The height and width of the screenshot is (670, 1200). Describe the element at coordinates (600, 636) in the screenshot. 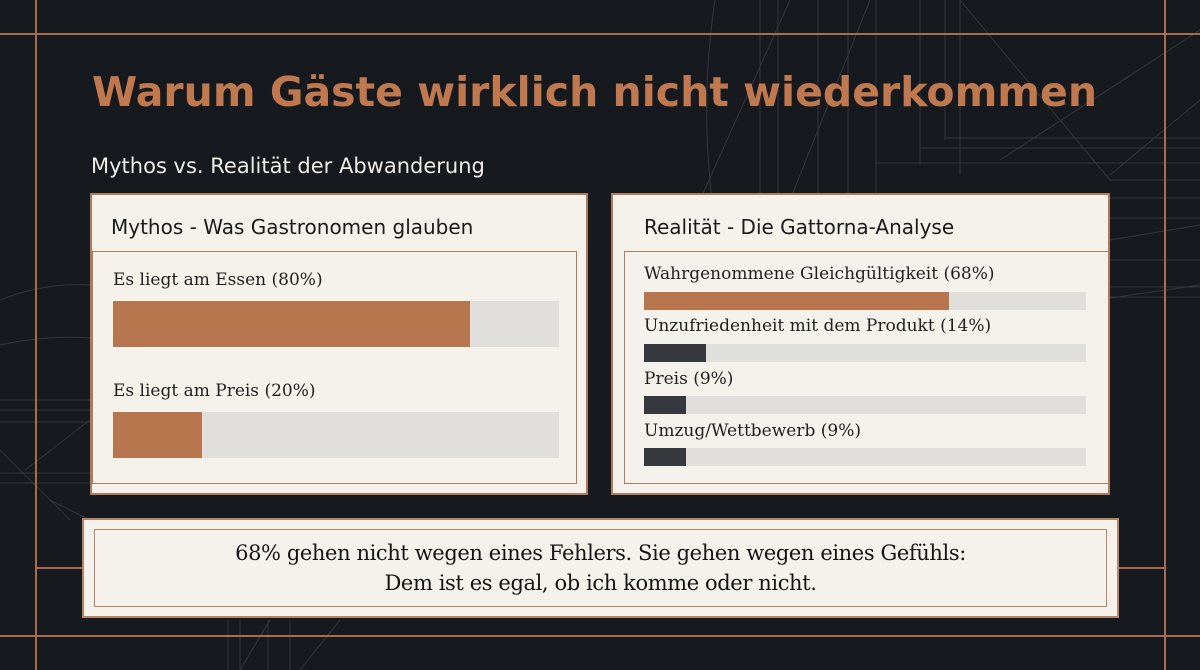

I see `frame-line-bottom` at that location.